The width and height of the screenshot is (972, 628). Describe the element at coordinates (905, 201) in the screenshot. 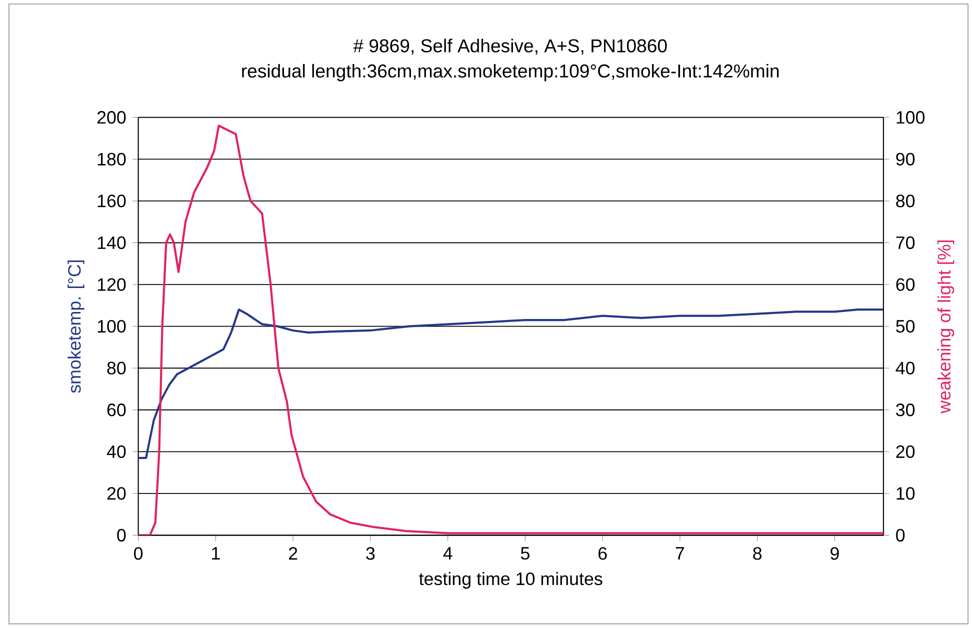

I see `y2-tick-label: 80` at that location.